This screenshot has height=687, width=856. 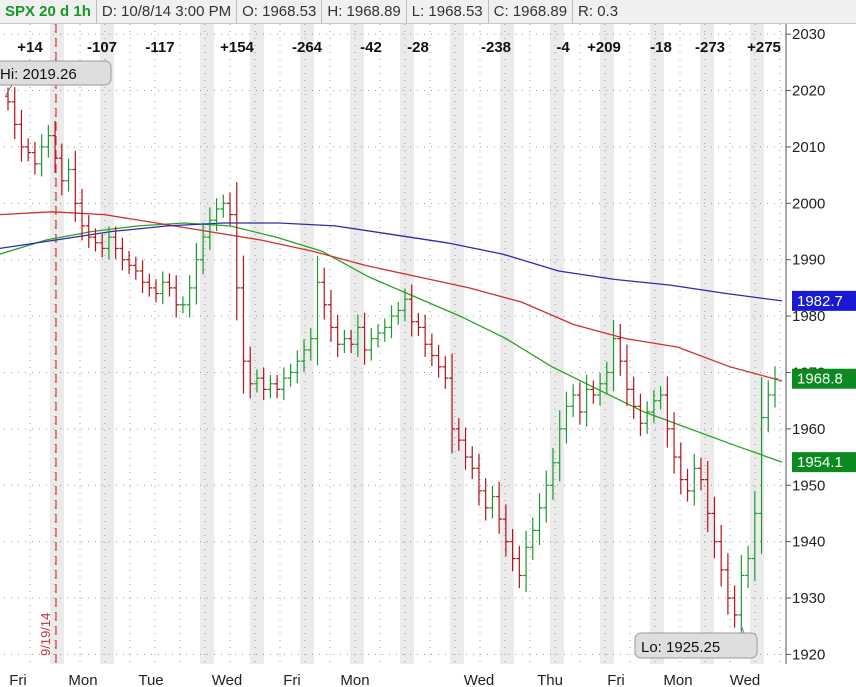 What do you see at coordinates (604, 47) in the screenshot?
I see `daily-change-label: +209` at bounding box center [604, 47].